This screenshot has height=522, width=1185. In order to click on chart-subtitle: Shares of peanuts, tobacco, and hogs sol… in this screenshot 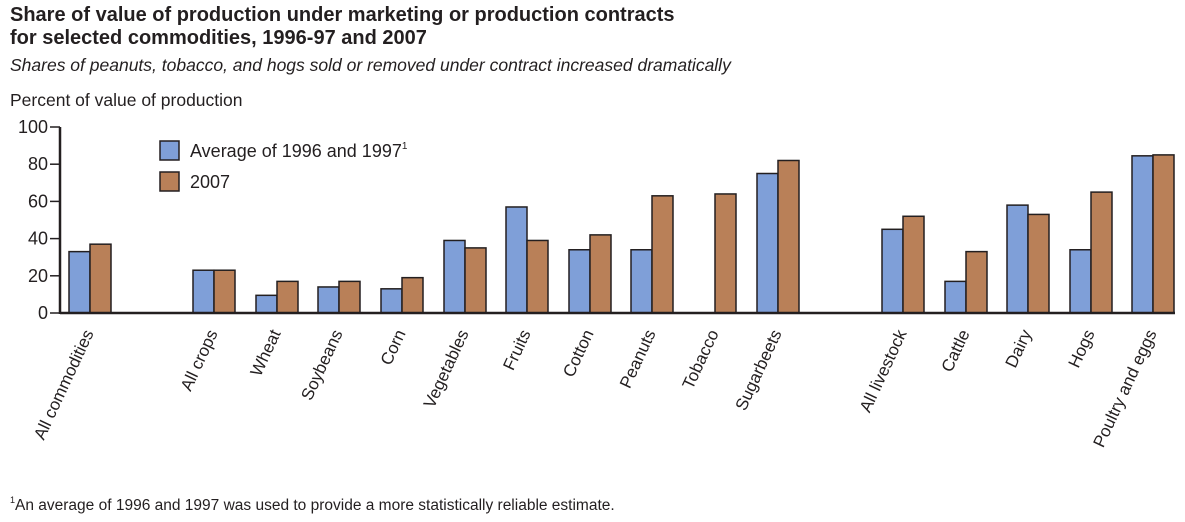, I will do `click(370, 65)`.